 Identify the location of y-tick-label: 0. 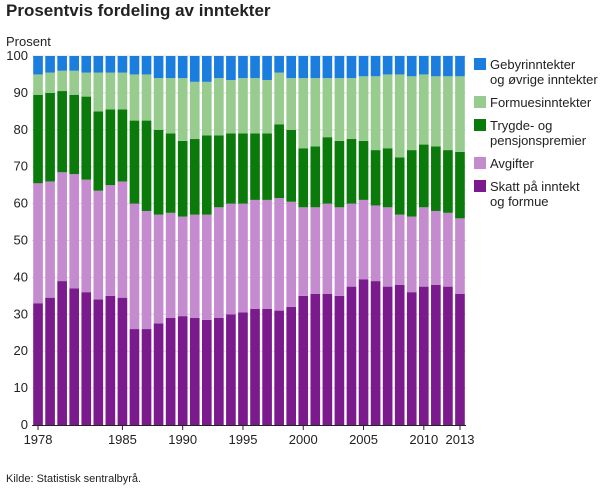
(24, 424).